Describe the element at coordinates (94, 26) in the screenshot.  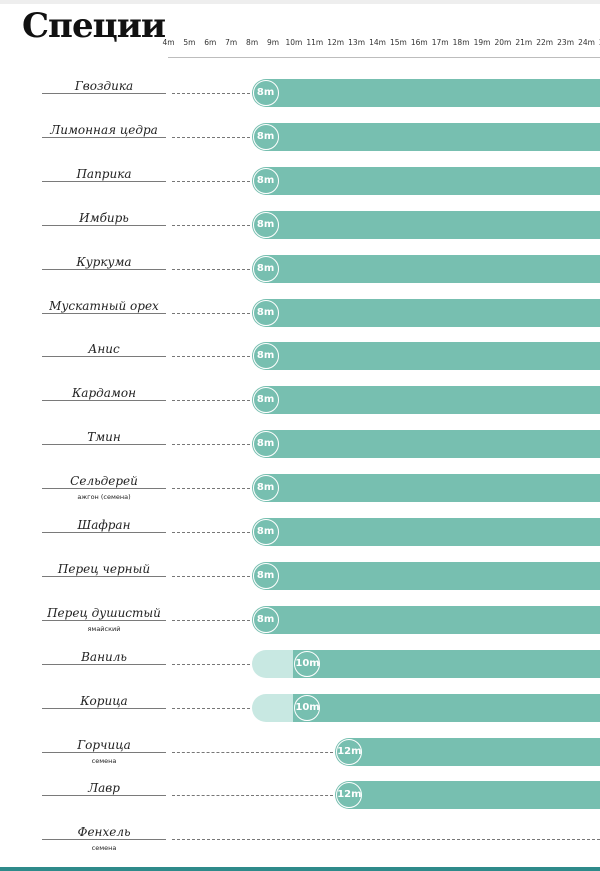
I see `chart-title: Специи` at that location.